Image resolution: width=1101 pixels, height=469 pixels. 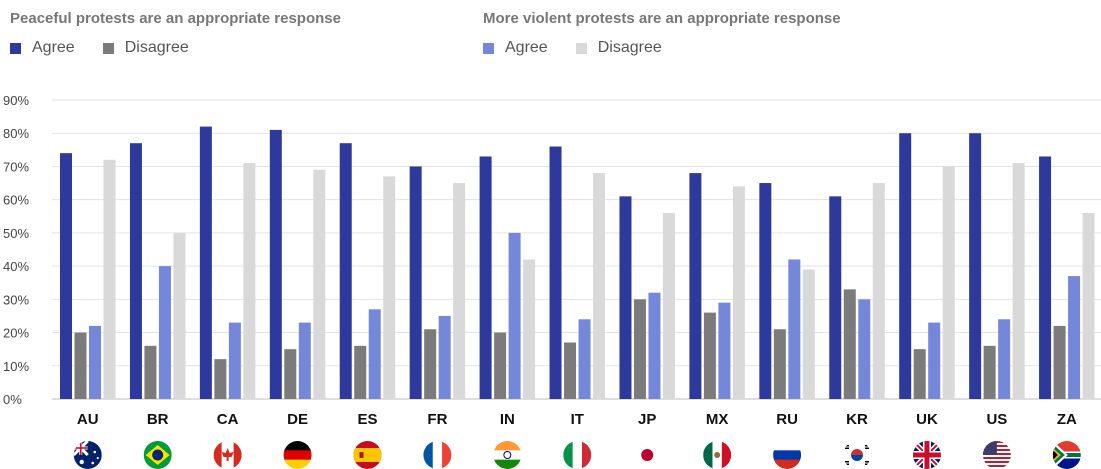 What do you see at coordinates (835, 297) in the screenshot?
I see `bar-kr-peaceful-agree` at bounding box center [835, 297].